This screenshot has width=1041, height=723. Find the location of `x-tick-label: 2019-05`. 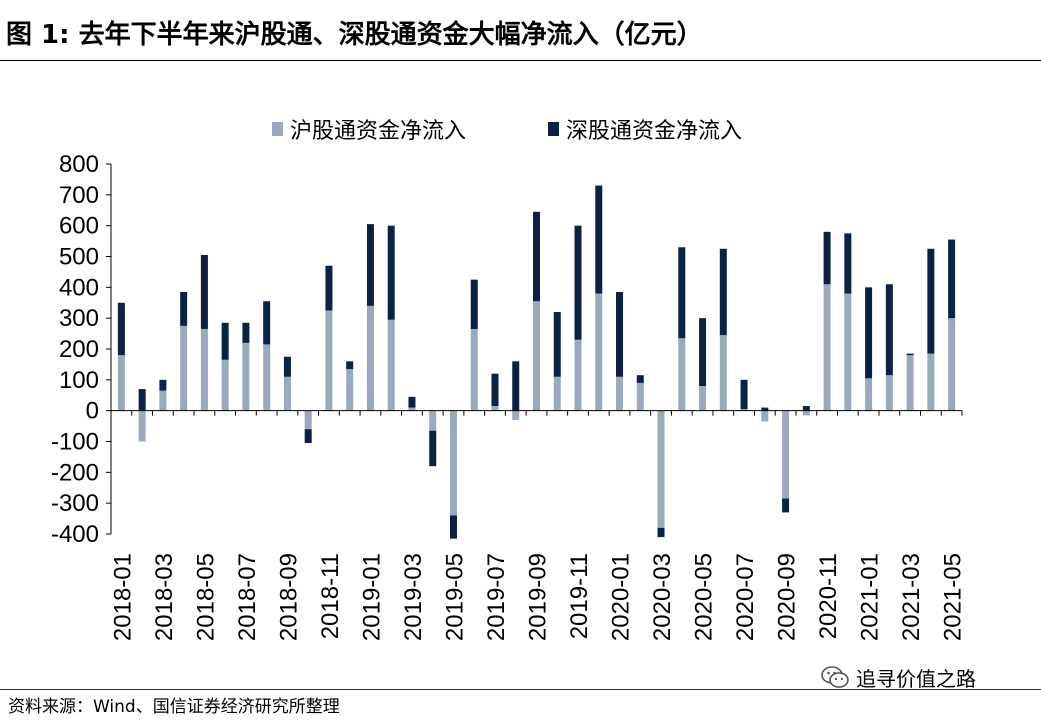

x-tick-label: 2019-05 is located at coordinates (454, 597).